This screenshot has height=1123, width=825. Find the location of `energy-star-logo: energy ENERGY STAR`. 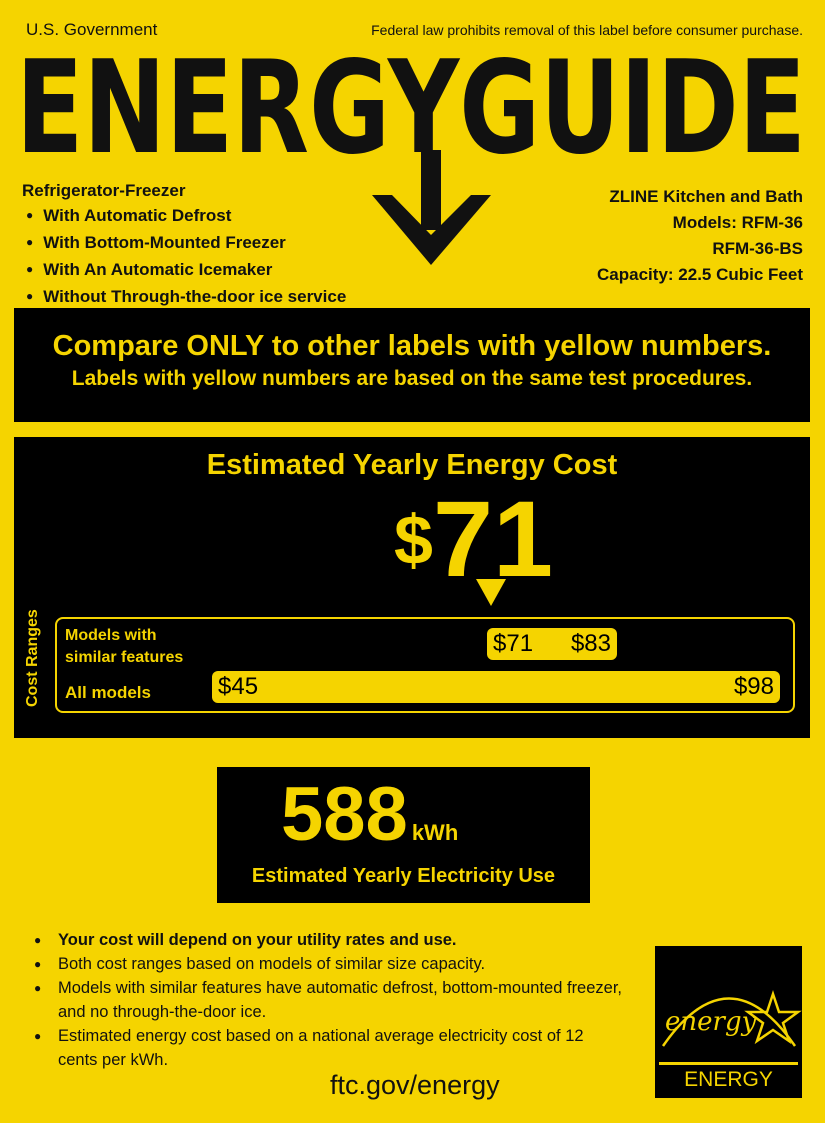

energy-star-logo: energy ENERGY STAR is located at coordinates (728, 1033).